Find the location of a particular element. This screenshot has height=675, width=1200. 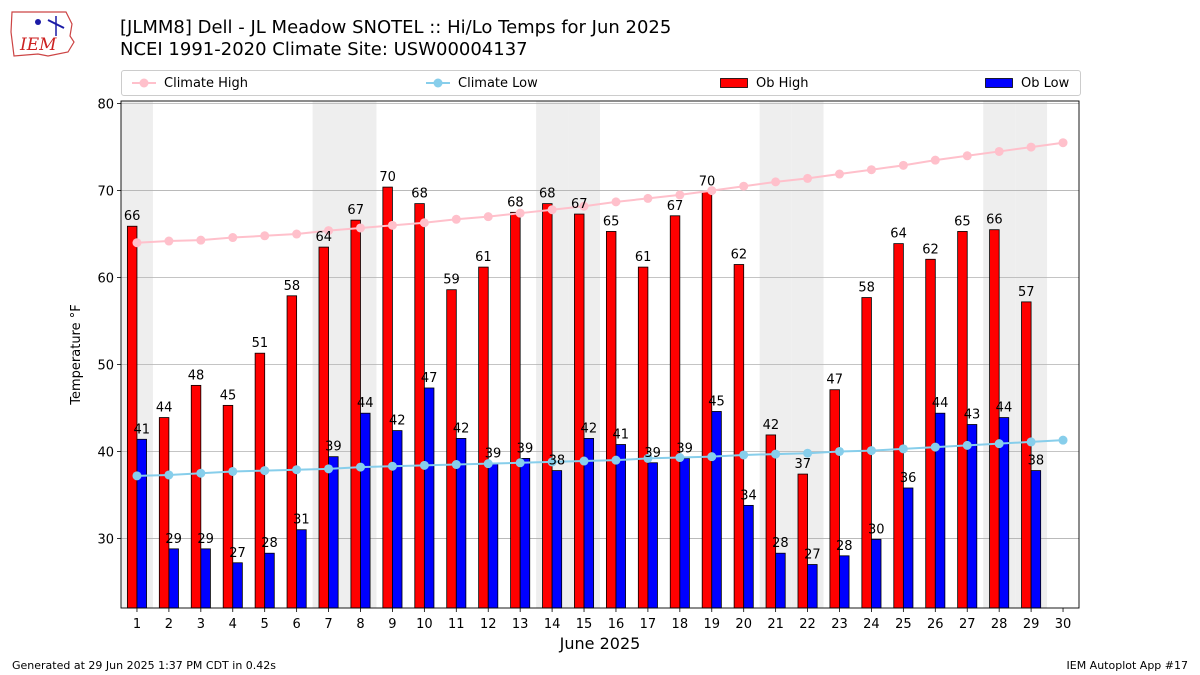

x-tick-label-30: 30 is located at coordinates (1063, 624).